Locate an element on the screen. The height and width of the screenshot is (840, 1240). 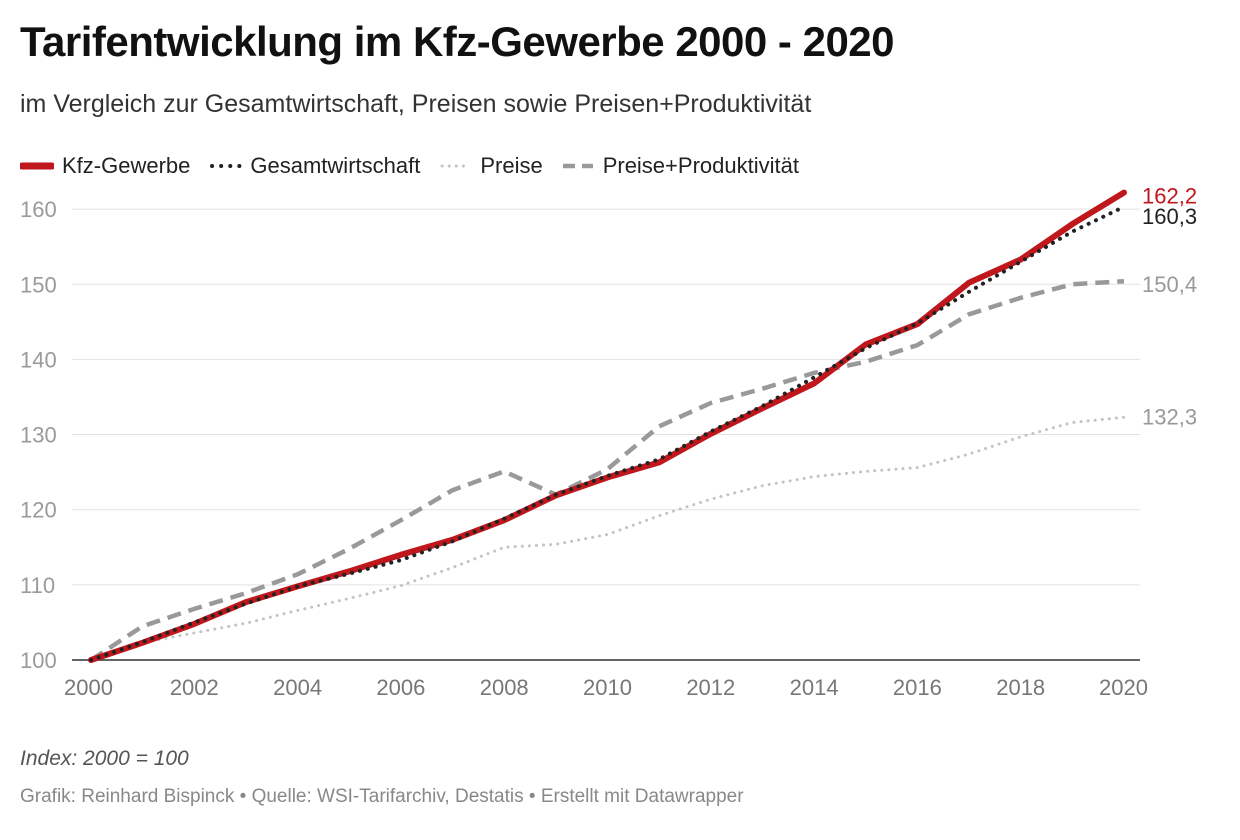
end-label-kfz-gewerbe: 162,2 is located at coordinates (1169, 196).